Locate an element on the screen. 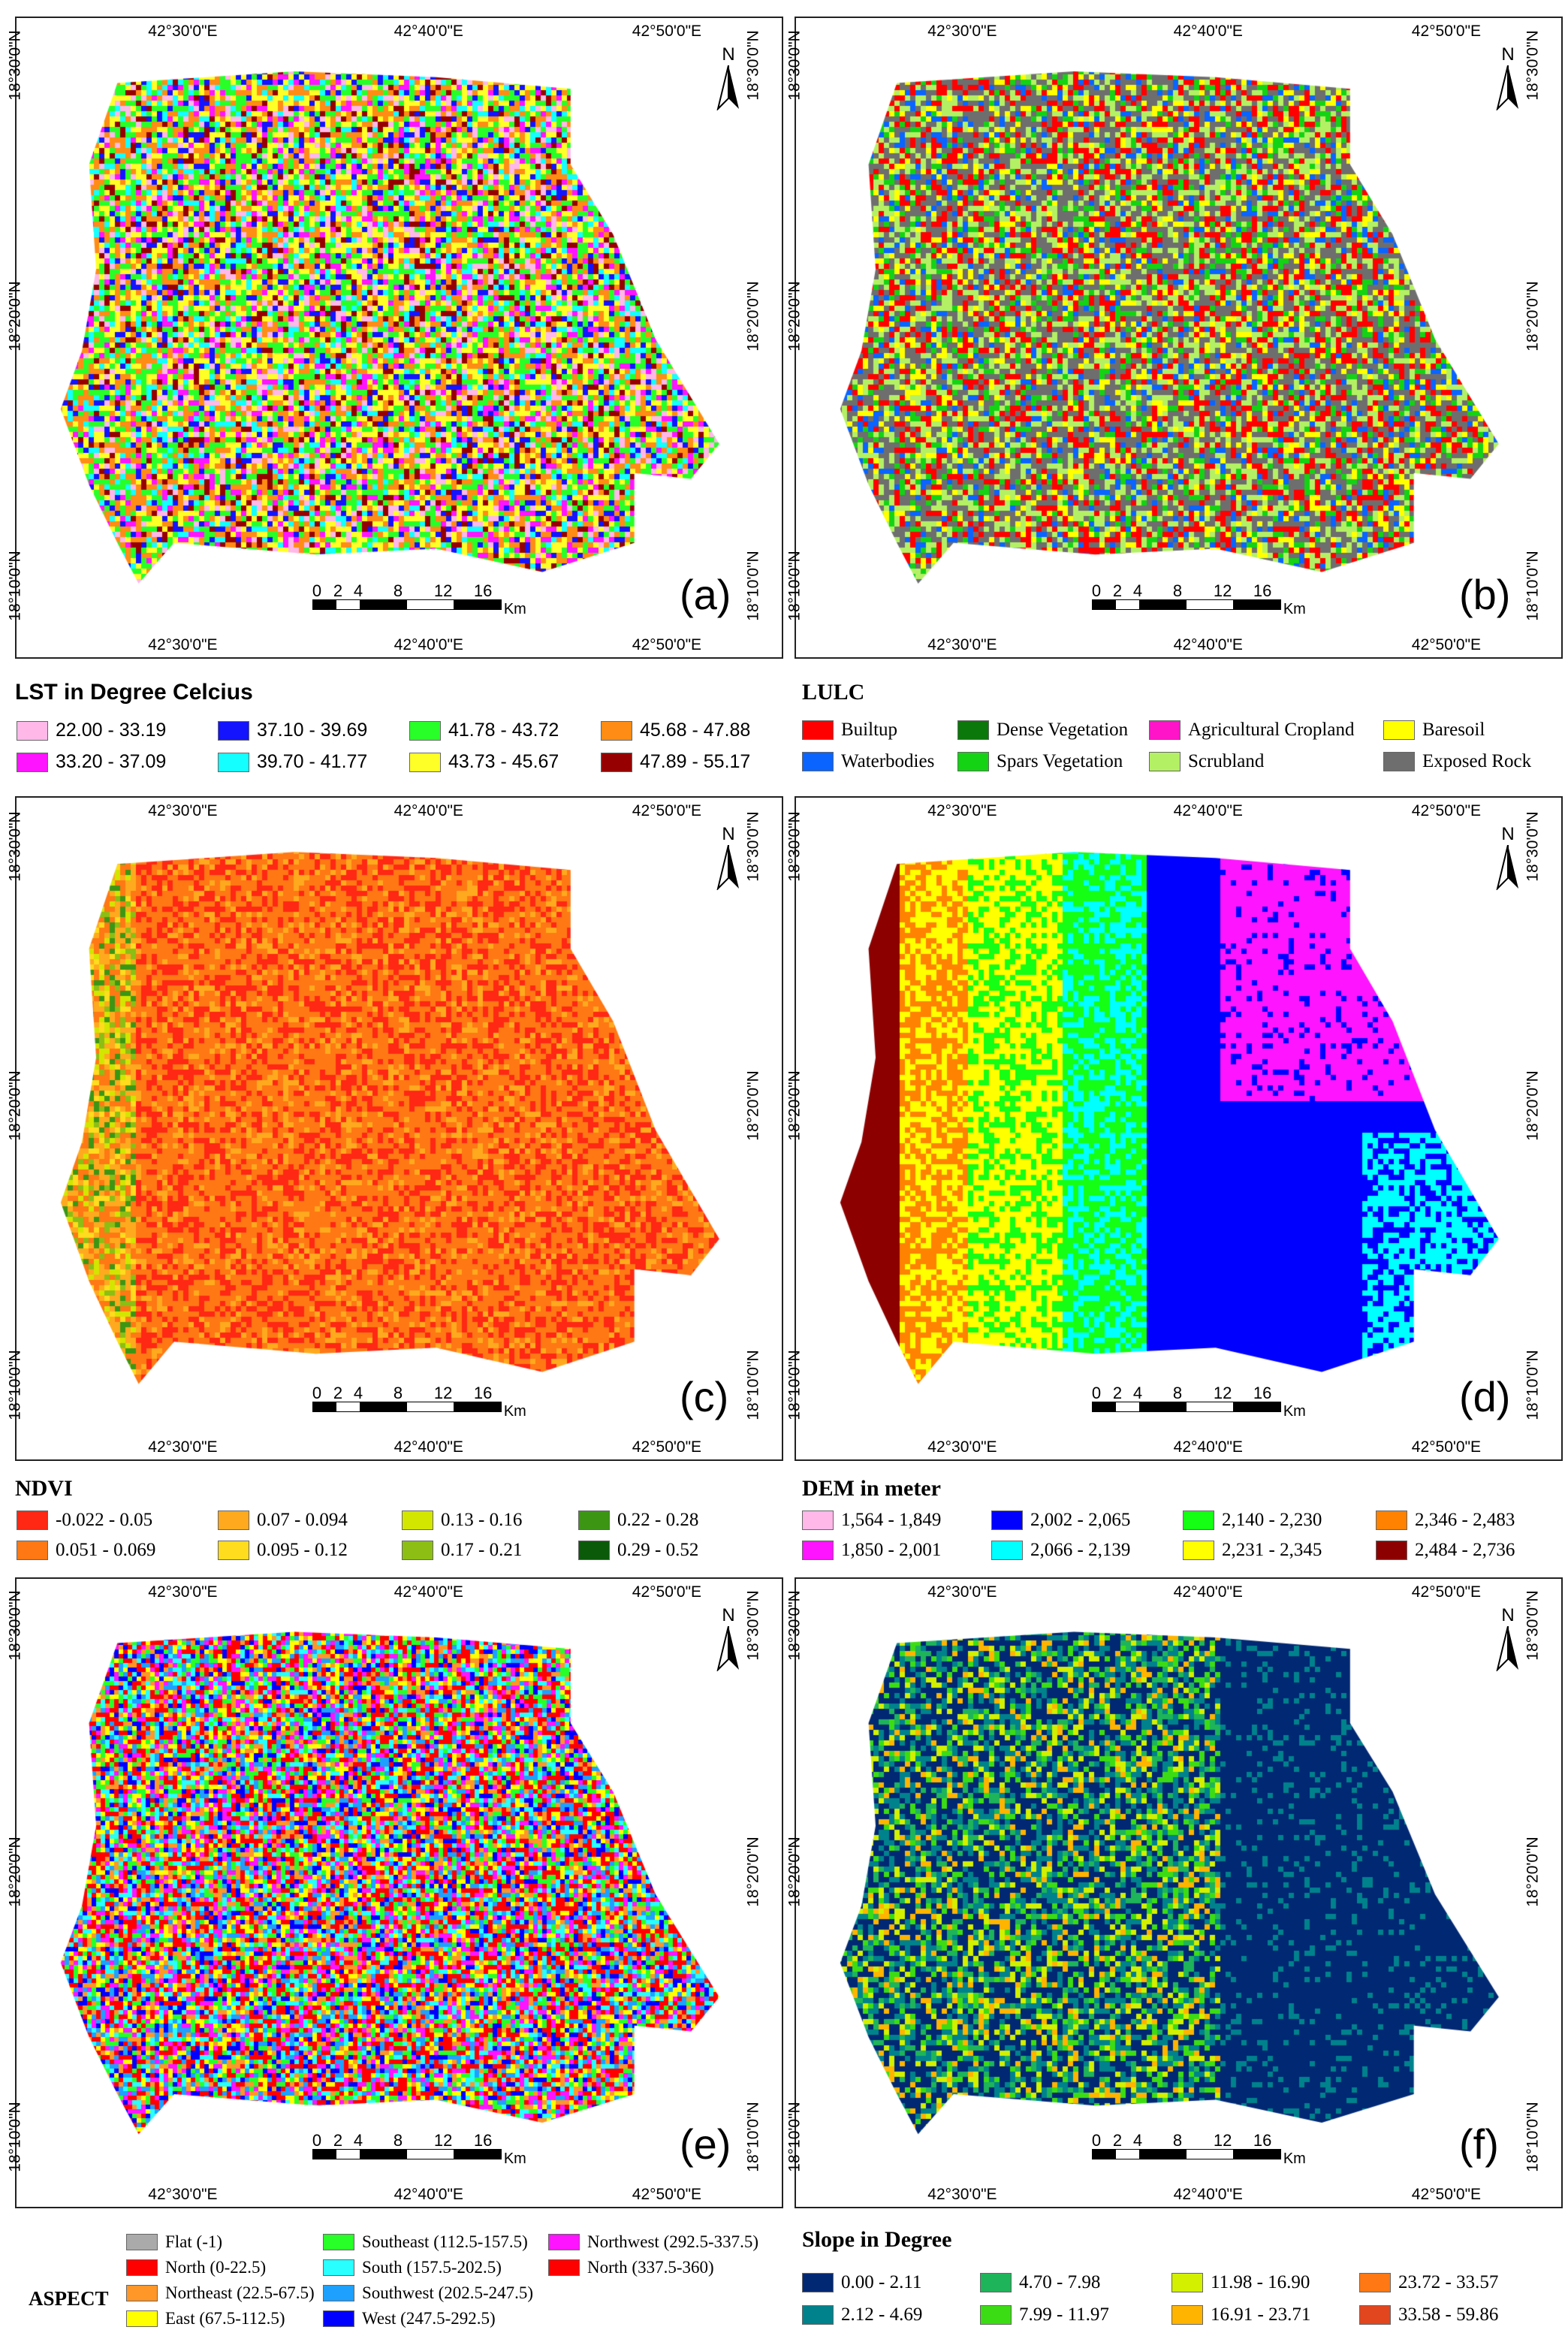 The width and height of the screenshot is (1568, 2336). legend-item: 39.70 - 41.77 is located at coordinates (292, 762).